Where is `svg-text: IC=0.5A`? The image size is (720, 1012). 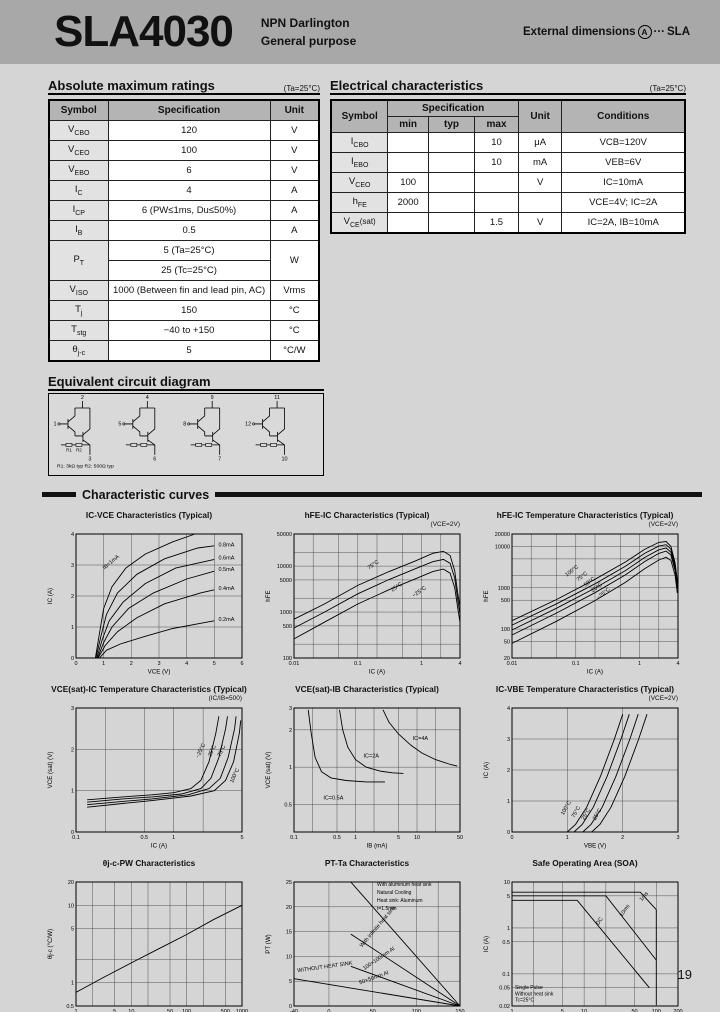 svg-text: IC=0.5A is located at coordinates (333, 798).